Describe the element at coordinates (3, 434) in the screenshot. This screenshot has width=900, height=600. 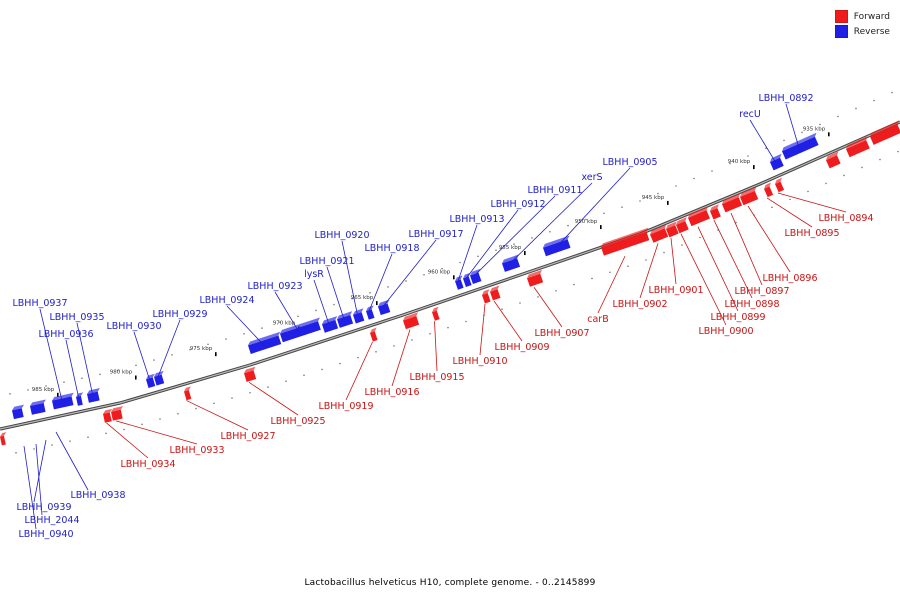
I see `gene-fwd-extra-4-top` at that location.